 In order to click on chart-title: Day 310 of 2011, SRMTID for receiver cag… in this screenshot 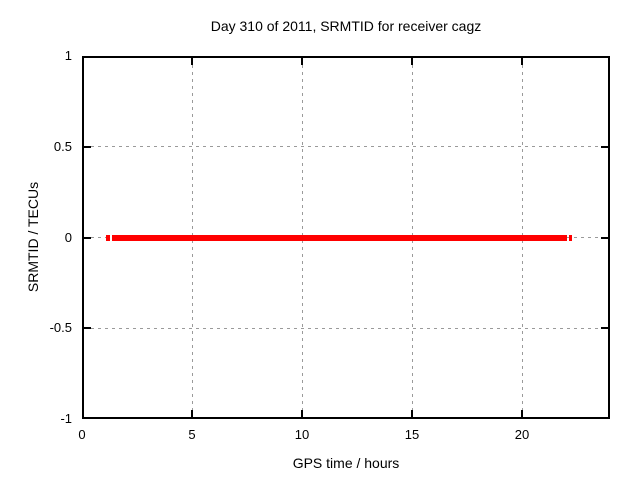, I will do `click(346, 26)`.